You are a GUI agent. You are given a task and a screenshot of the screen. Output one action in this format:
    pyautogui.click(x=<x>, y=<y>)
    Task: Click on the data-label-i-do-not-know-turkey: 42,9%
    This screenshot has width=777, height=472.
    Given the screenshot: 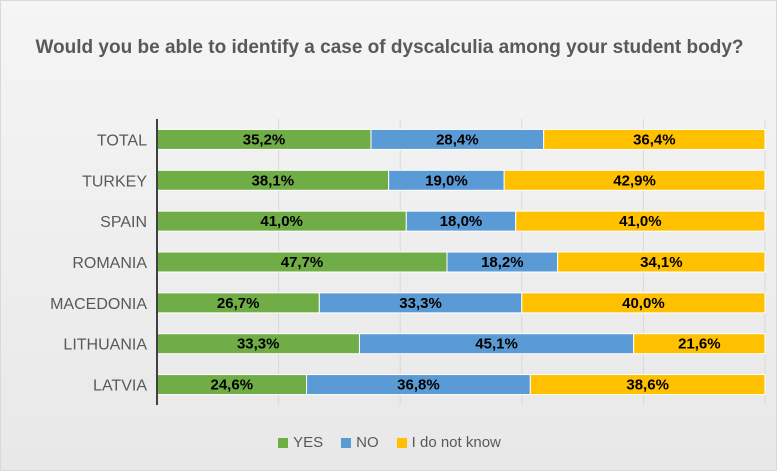 What is the action you would take?
    pyautogui.click(x=634, y=180)
    